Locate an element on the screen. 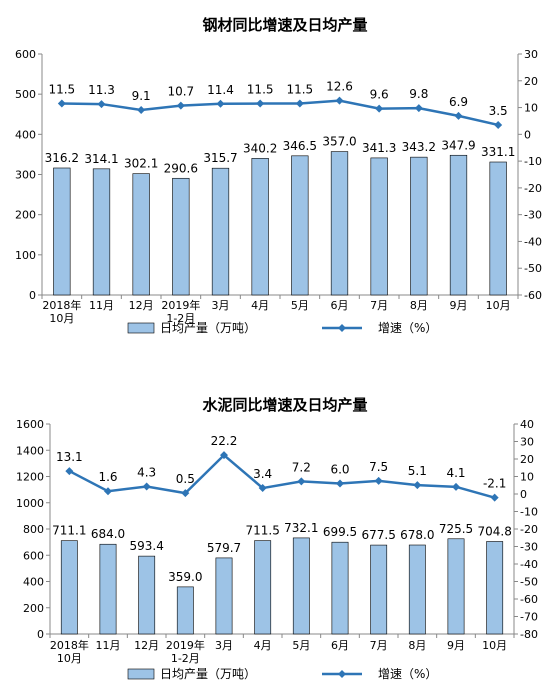  steel-right-tick-label: 10 is located at coordinates (531, 108).